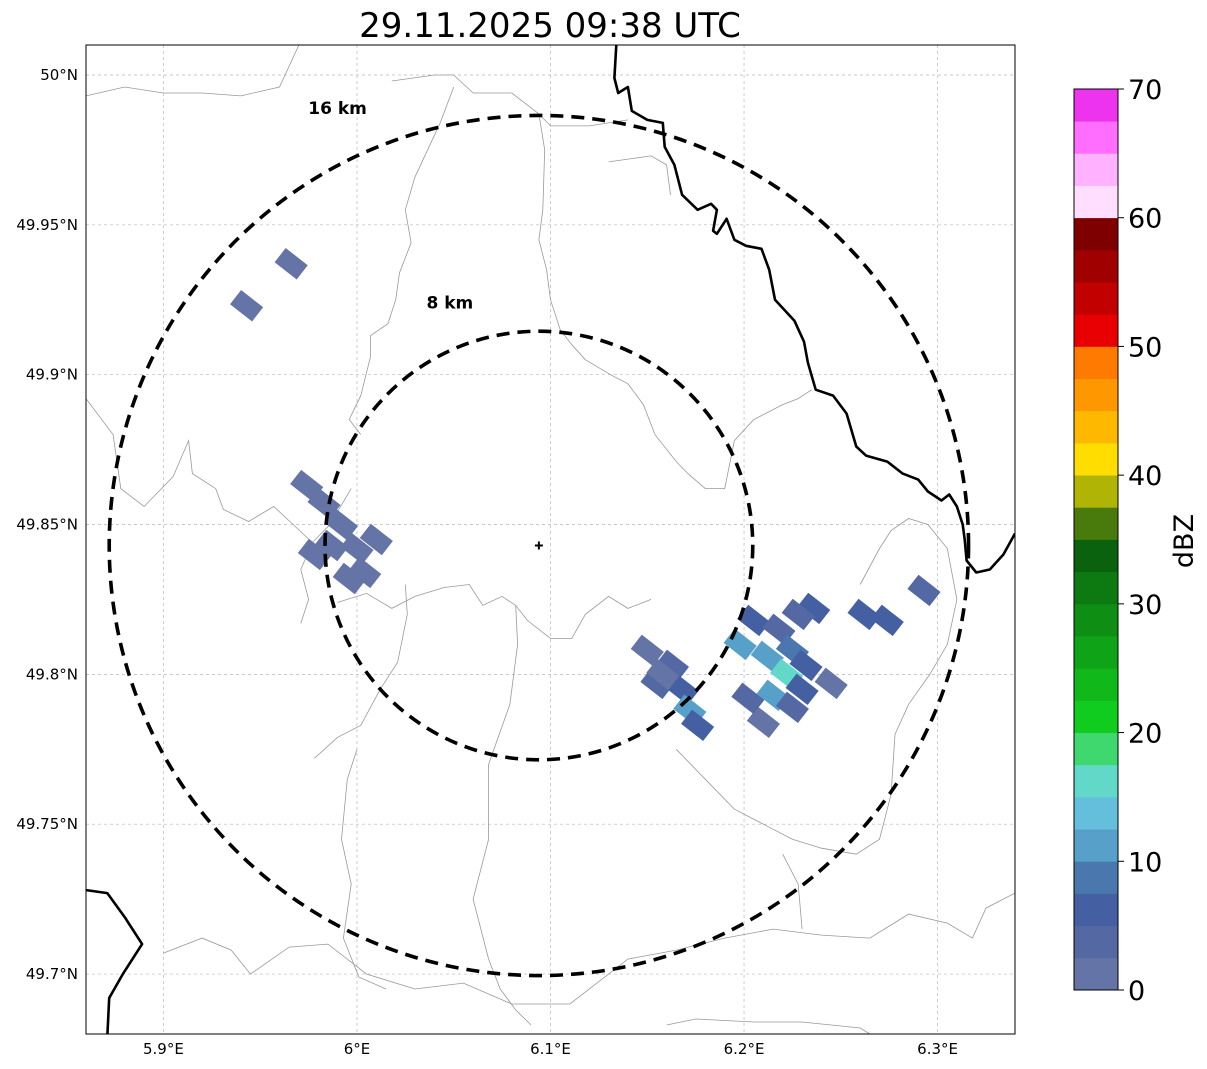 The height and width of the screenshot is (1069, 1207). Describe the element at coordinates (52, 974) in the screenshot. I see `y-tick-label: 49.7°N` at that location.